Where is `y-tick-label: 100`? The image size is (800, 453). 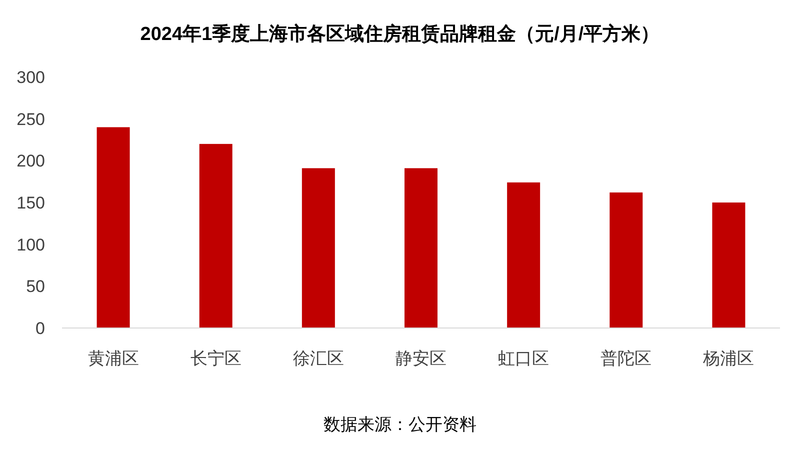
y-tick-label: 100 is located at coordinates (30, 244).